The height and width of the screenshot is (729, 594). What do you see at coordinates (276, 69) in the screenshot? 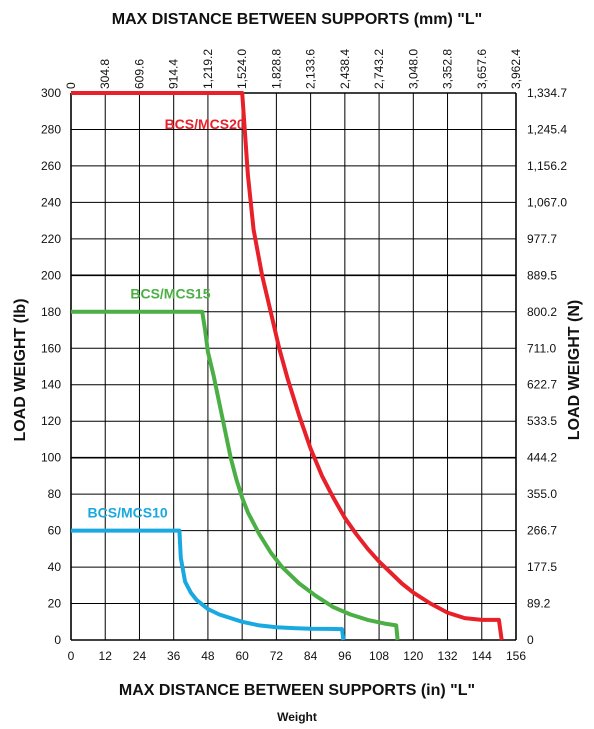
I see `x-top-tick-label: 1,828.8` at bounding box center [276, 69].